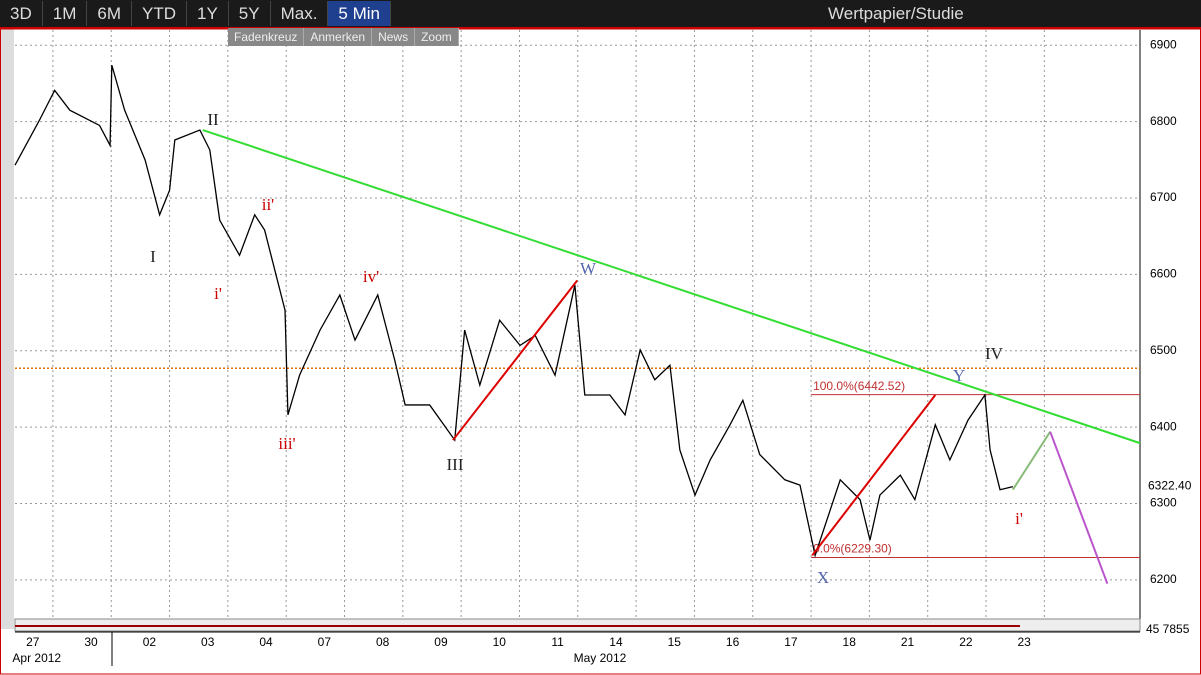 The image size is (1201, 675). Describe the element at coordinates (109, 13) in the screenshot. I see `range-button: 6M` at that location.